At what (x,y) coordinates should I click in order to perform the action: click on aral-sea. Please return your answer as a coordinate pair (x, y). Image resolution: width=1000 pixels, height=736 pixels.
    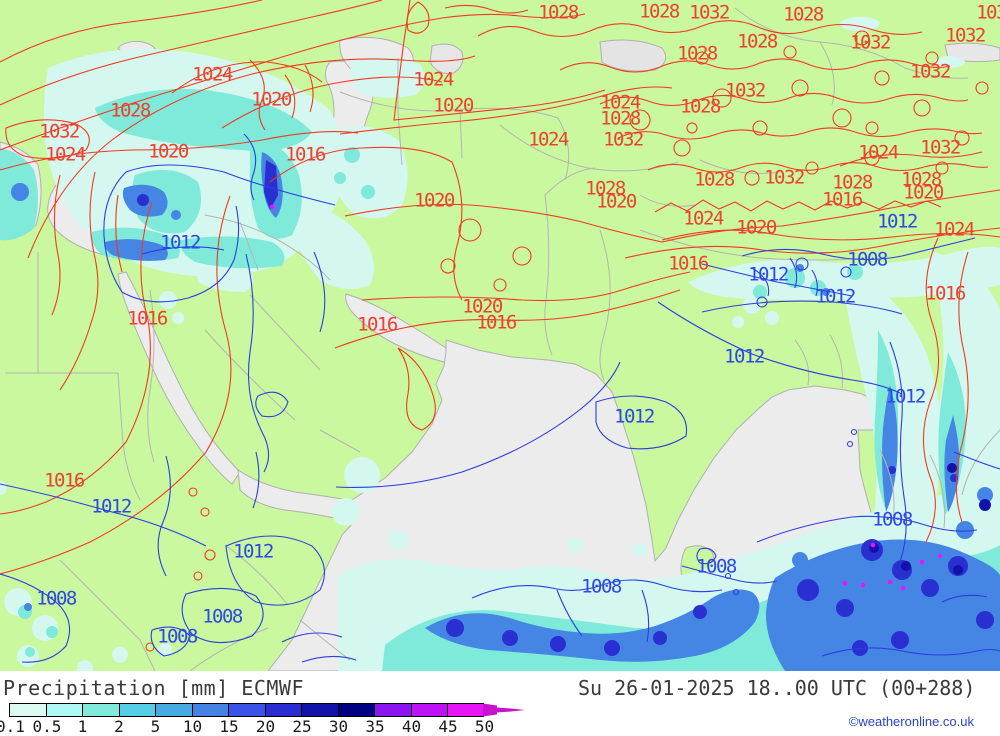
    Looking at the image, I should click on (446, 59).